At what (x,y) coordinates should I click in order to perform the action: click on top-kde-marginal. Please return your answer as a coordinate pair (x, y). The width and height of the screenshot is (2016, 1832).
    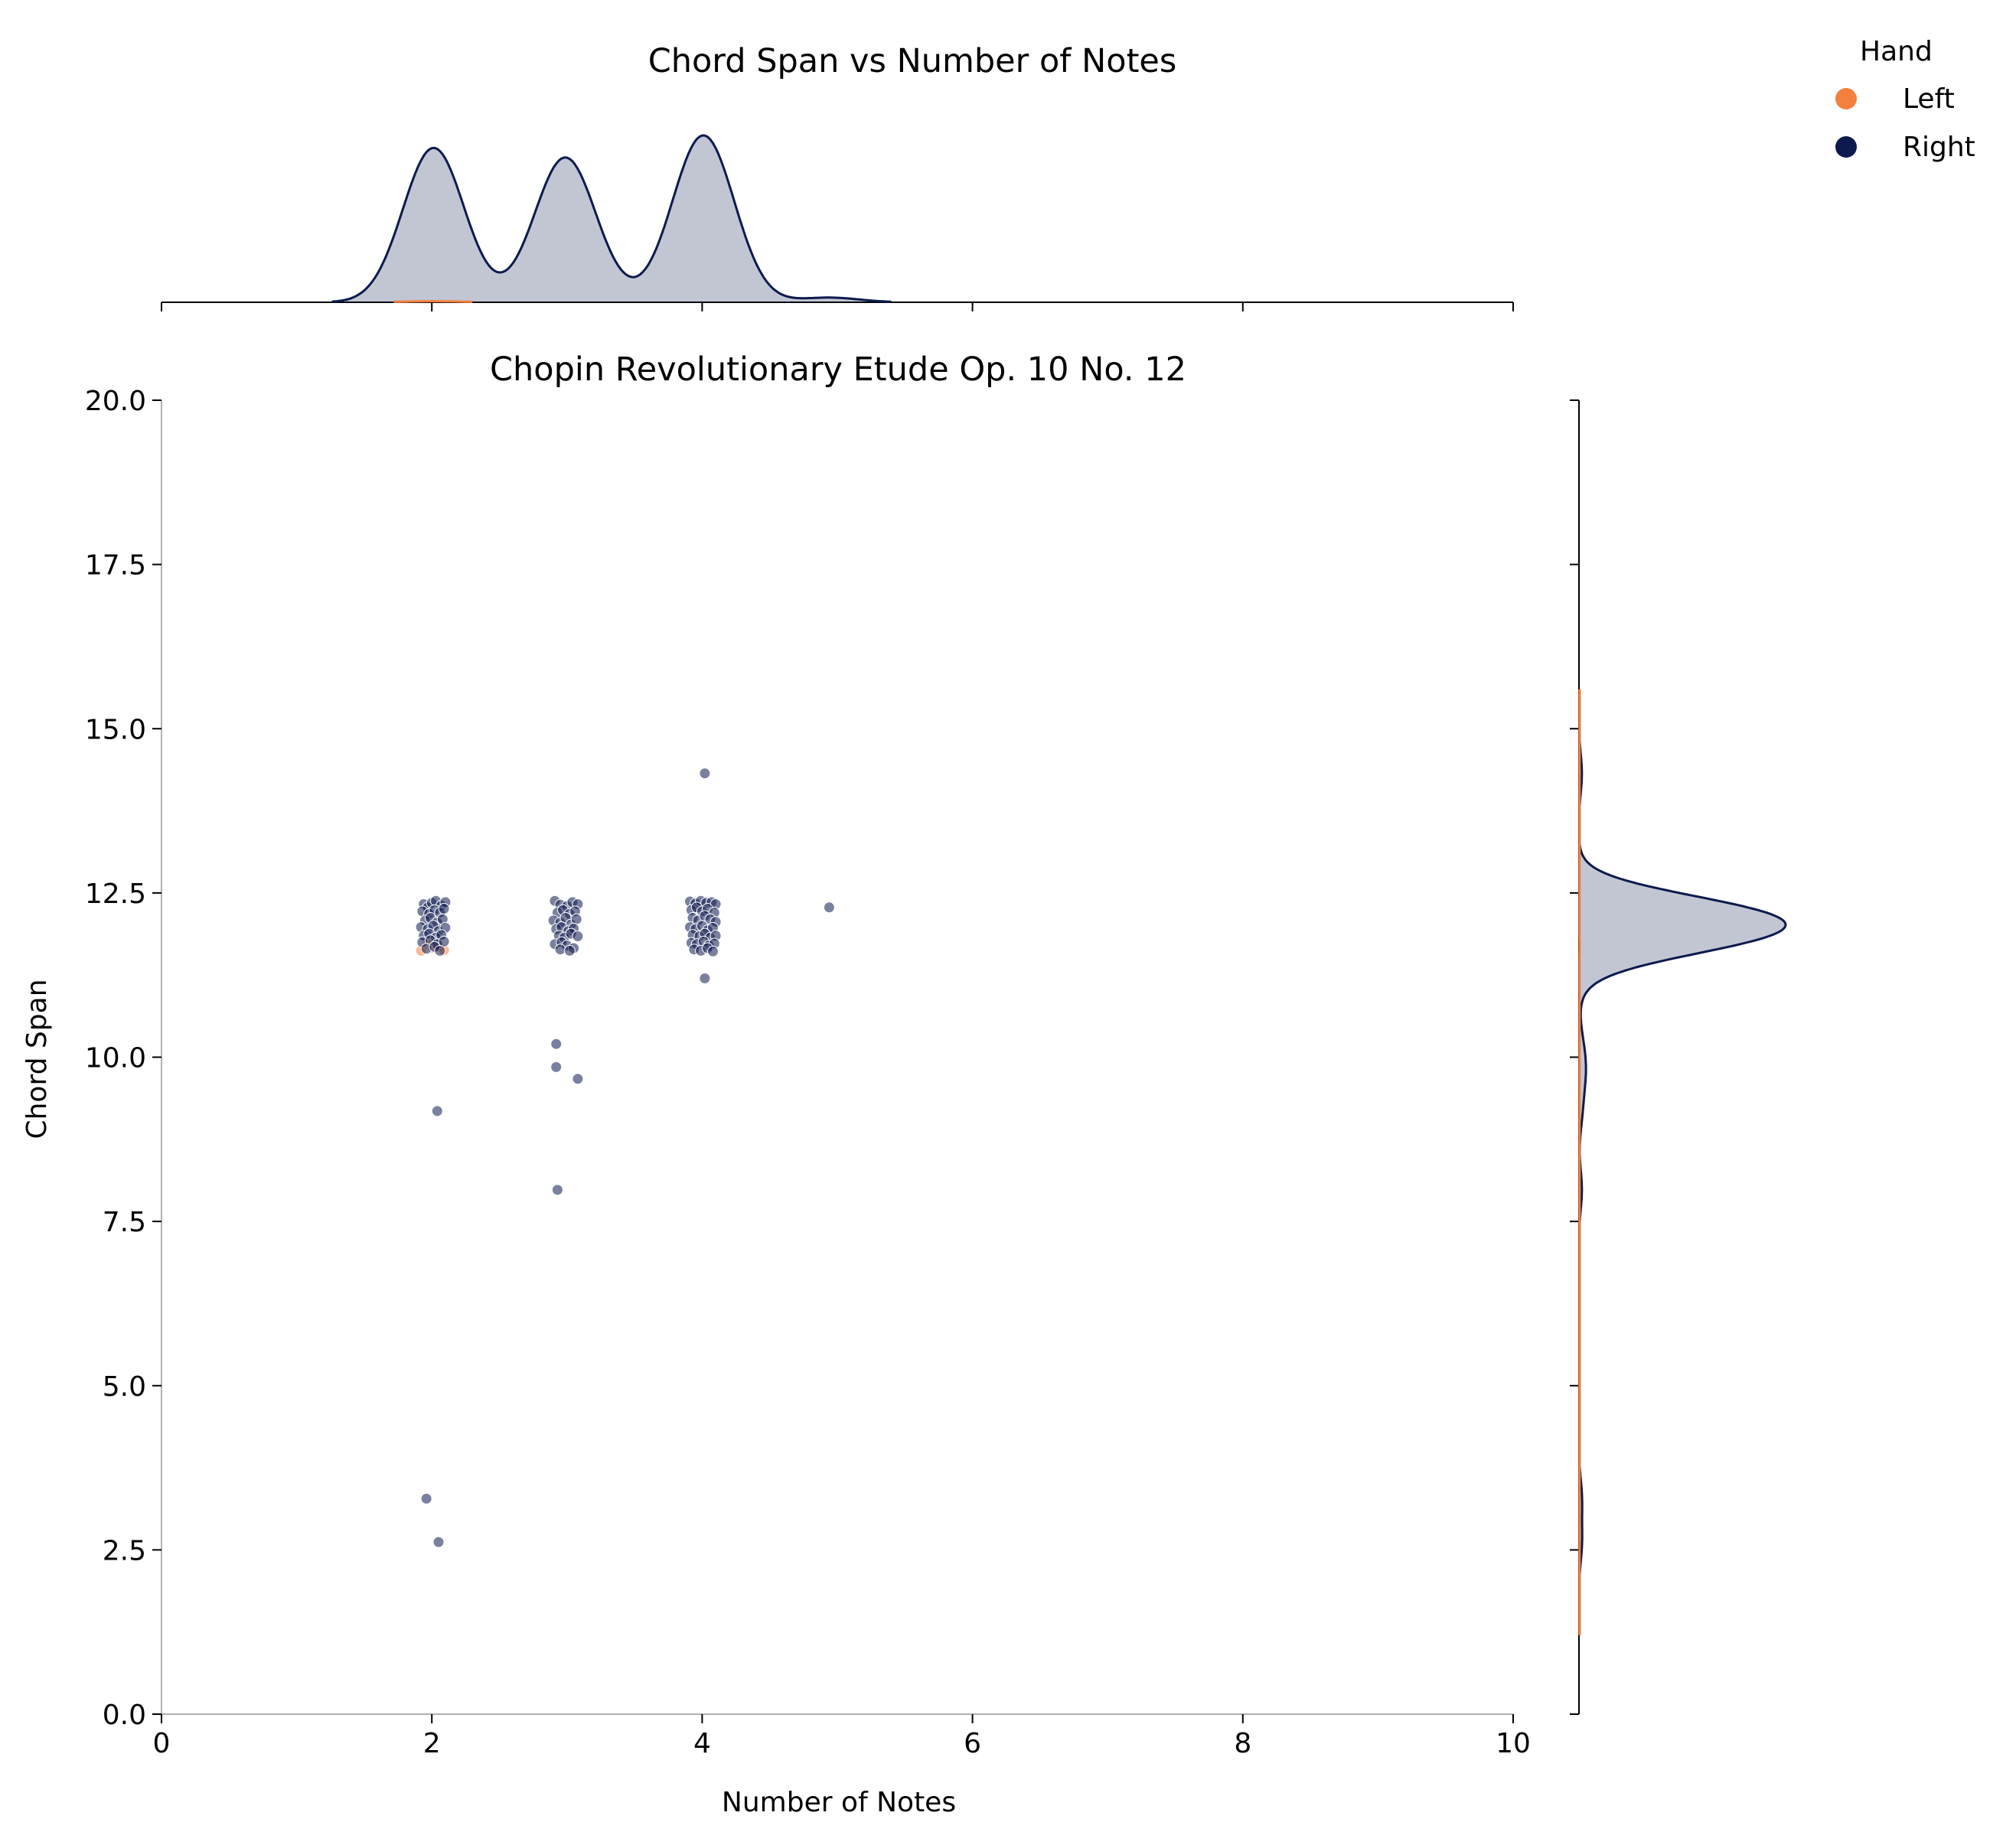
    Looking at the image, I should click on (837, 222).